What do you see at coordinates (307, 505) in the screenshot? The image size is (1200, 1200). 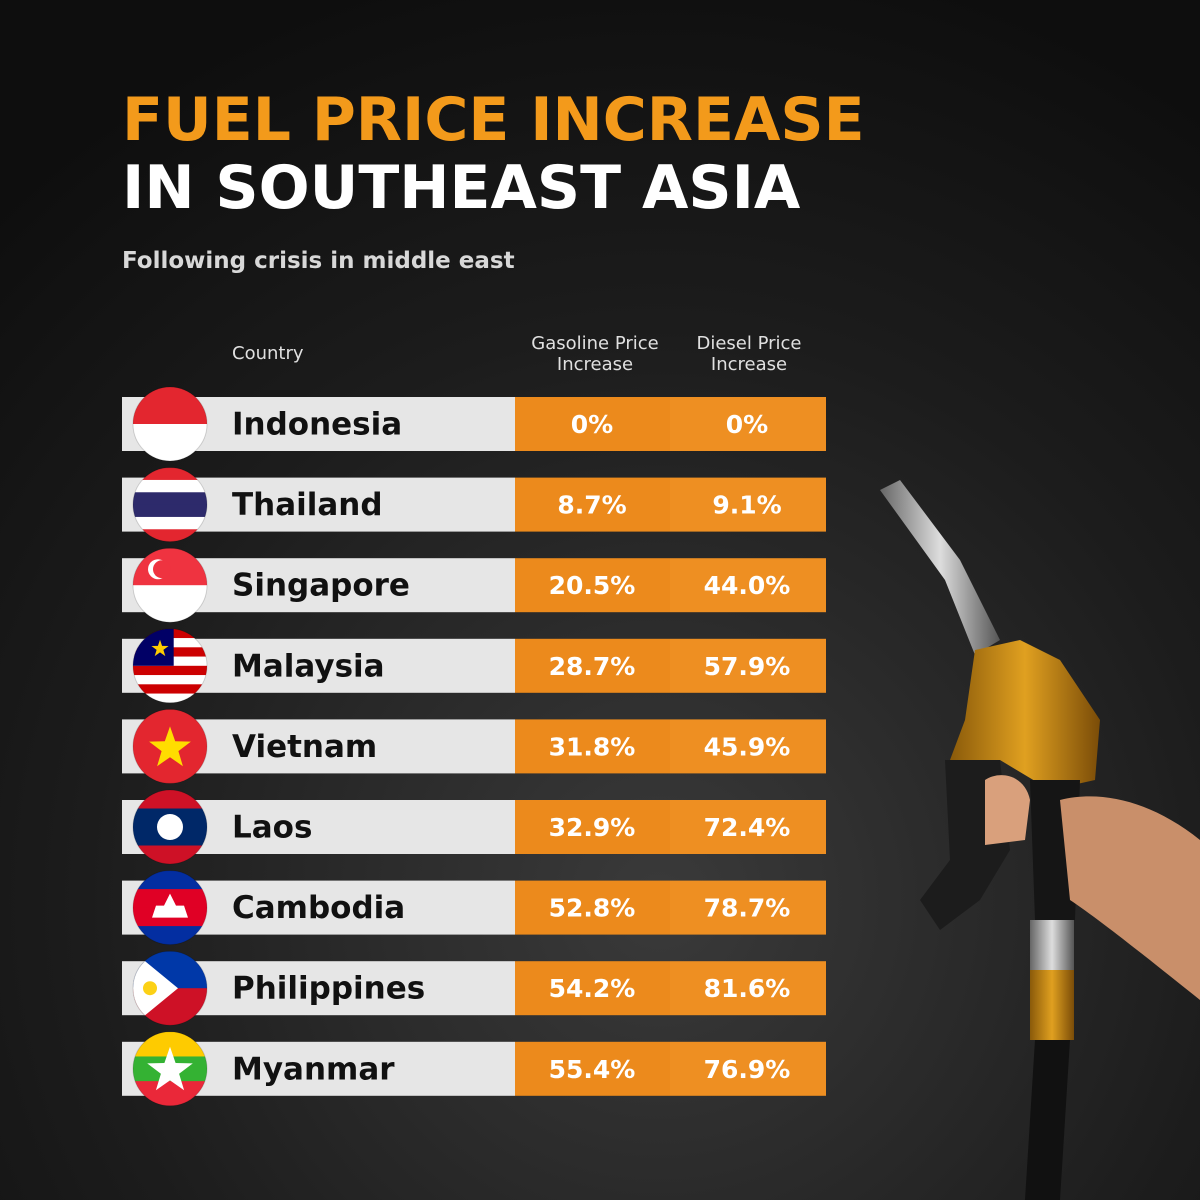 I see `country-name: Thailand` at bounding box center [307, 505].